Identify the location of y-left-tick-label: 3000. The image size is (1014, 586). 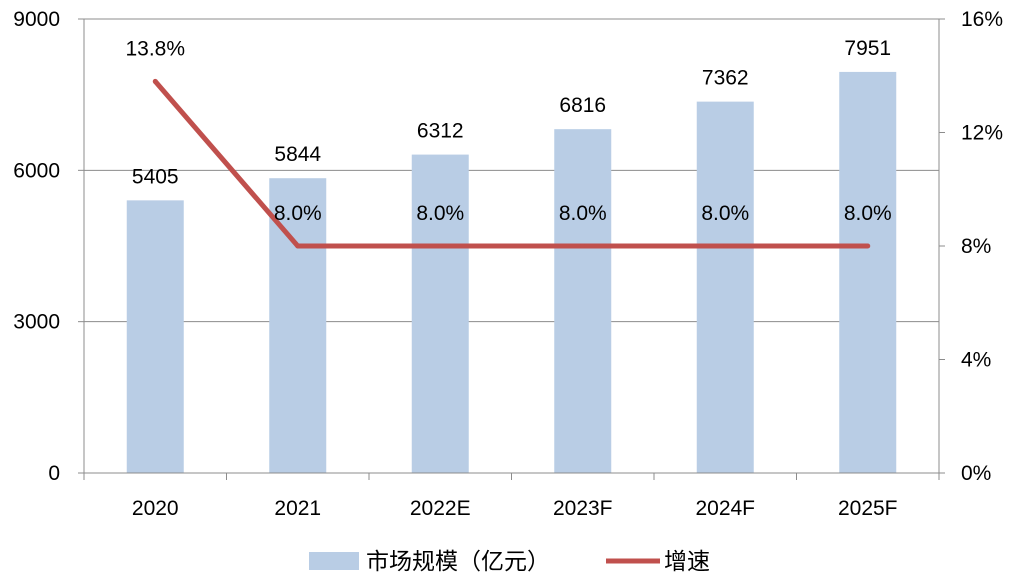
(36, 322).